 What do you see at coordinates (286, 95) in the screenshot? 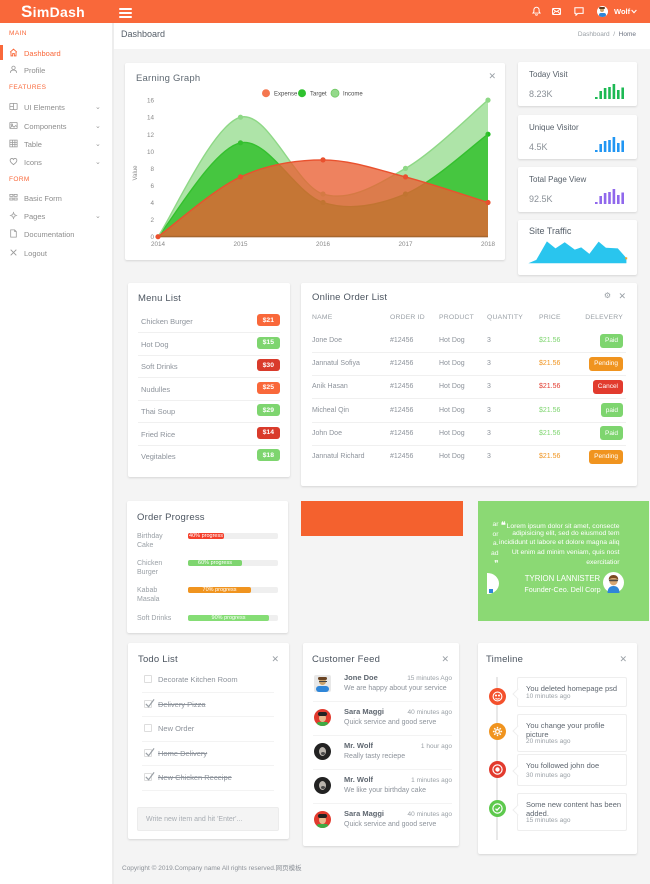
I see `svg-text: Expense` at bounding box center [286, 95].